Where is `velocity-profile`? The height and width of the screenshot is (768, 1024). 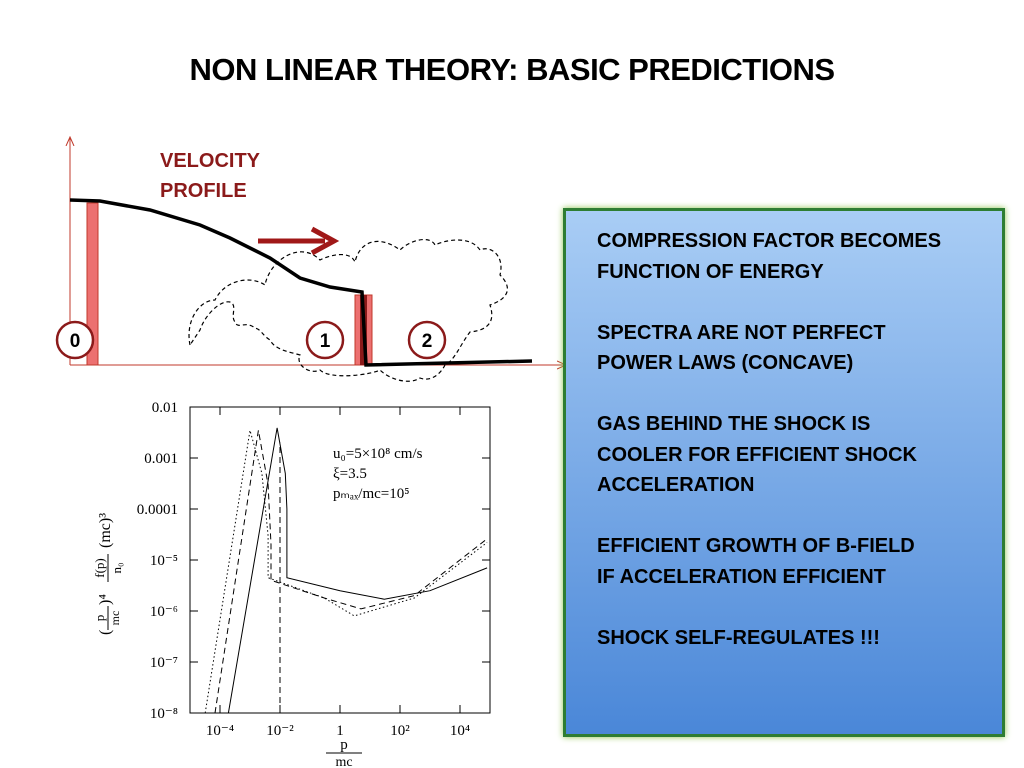 velocity-profile is located at coordinates (301, 282).